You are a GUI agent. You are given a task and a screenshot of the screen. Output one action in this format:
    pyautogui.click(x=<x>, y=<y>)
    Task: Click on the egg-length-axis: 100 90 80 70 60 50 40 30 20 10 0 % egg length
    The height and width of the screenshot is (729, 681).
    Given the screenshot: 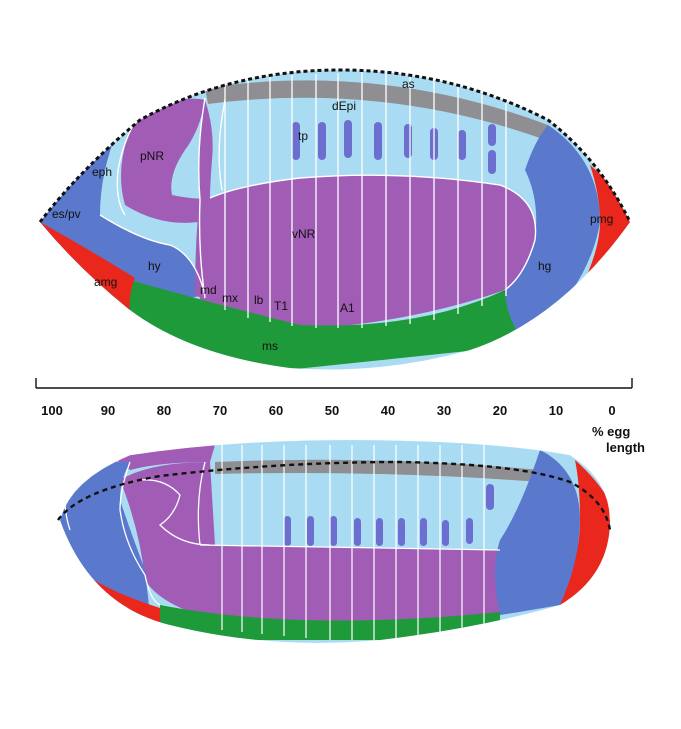 What is the action you would take?
    pyautogui.click(x=340, y=416)
    